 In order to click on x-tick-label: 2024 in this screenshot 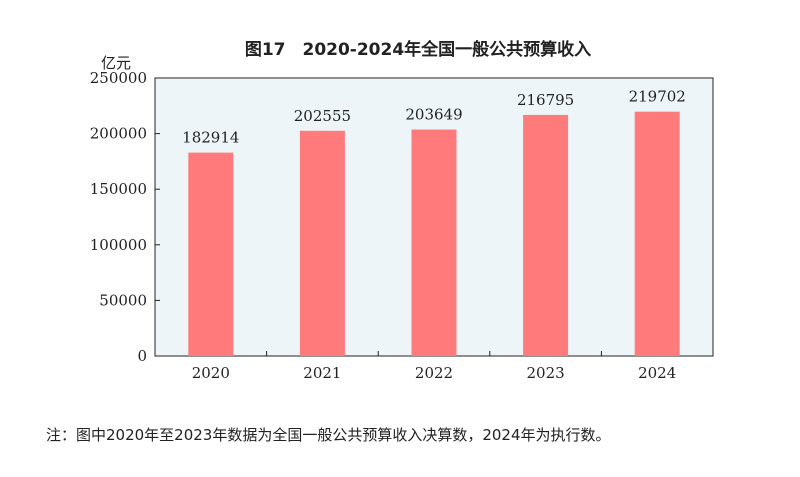, I will do `click(657, 373)`.